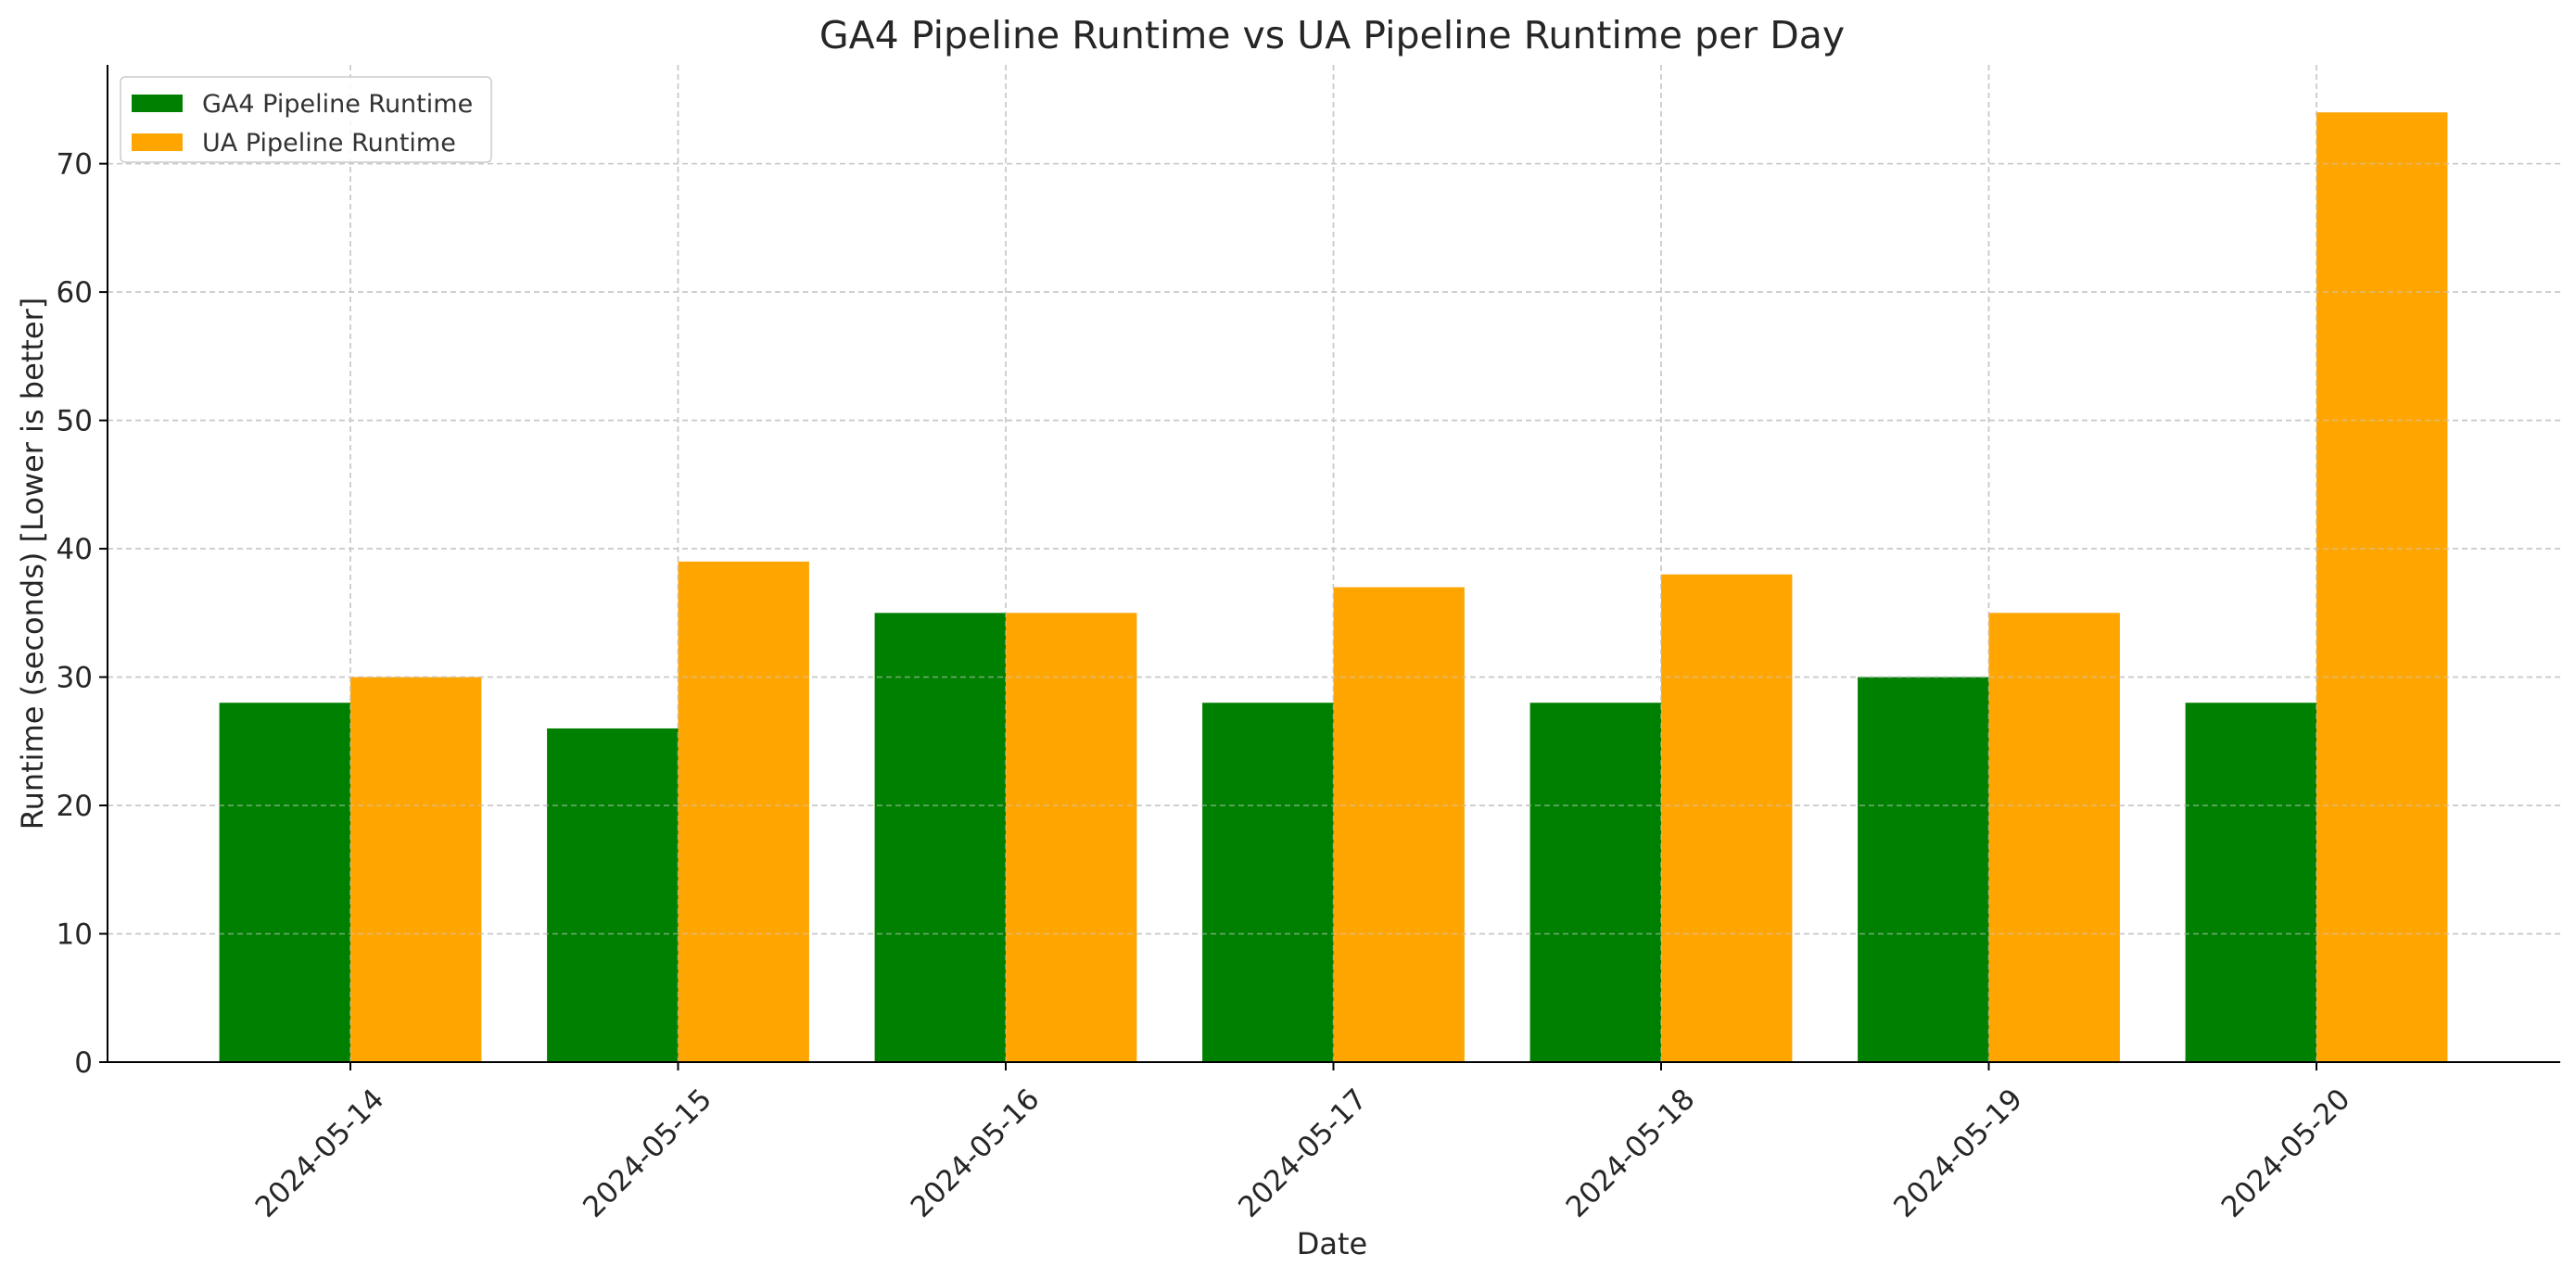 The height and width of the screenshot is (1279, 2576). Describe the element at coordinates (337, 104) in the screenshot. I see `legend-label-ga4: GA4 Pipeline Runtime` at that location.